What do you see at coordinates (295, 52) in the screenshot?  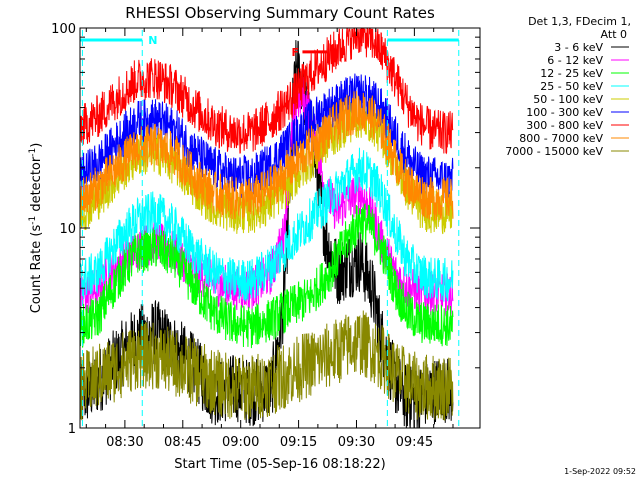 I see `flare-segment-label: F` at bounding box center [295, 52].